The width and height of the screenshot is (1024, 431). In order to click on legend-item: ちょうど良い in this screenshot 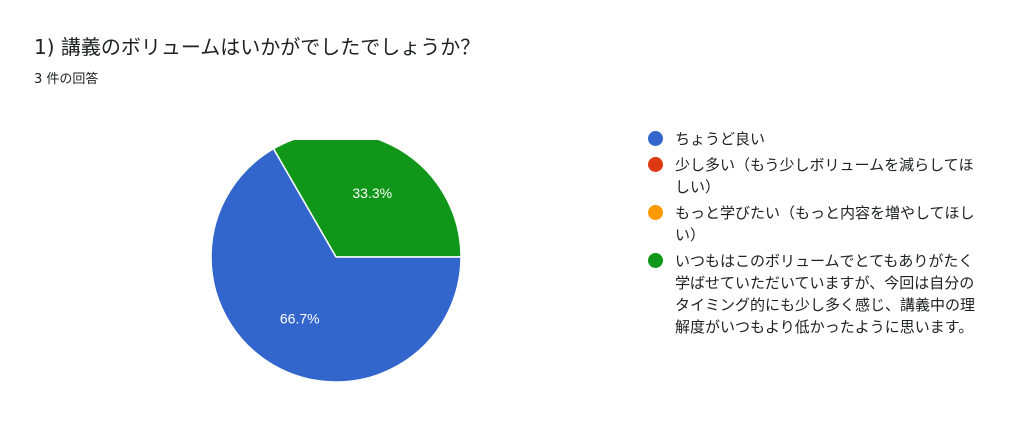, I will do `click(818, 139)`.